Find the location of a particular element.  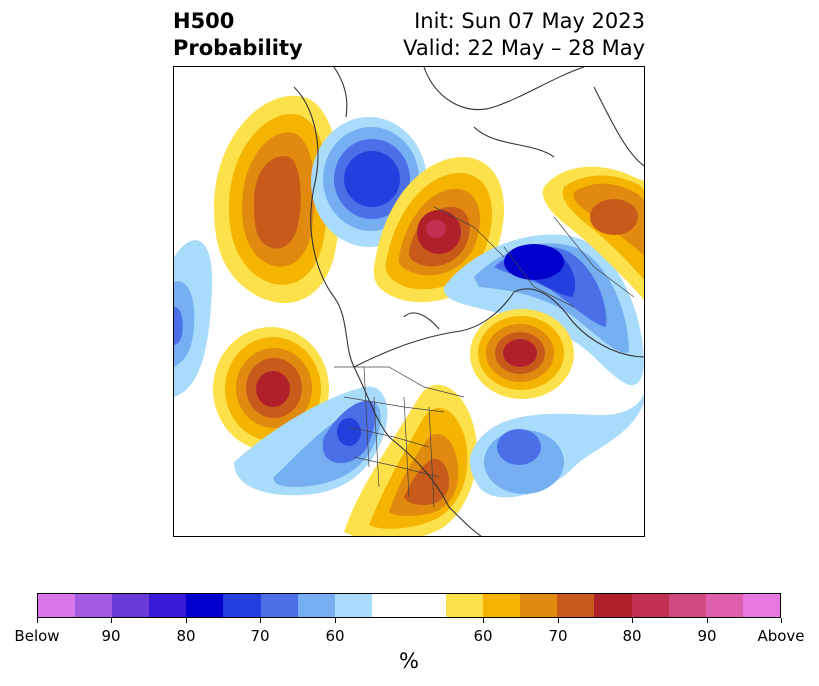

colorbar-tick-label: Below is located at coordinates (37, 636).